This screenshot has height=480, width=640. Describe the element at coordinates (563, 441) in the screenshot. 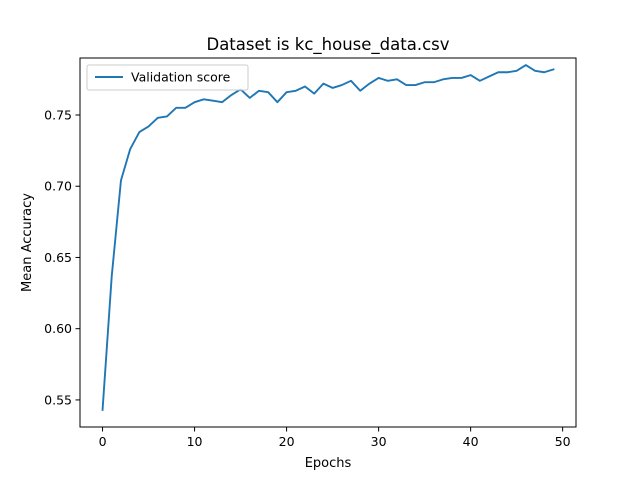

I see `x-tick-label: 50` at that location.